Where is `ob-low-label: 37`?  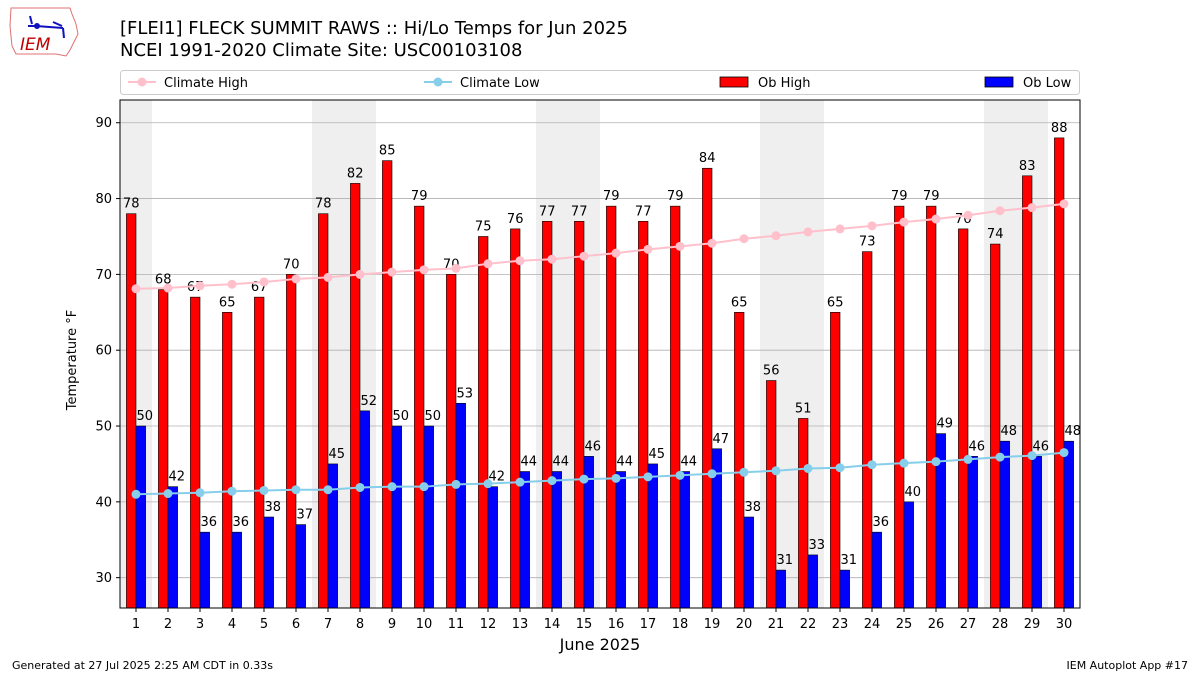 ob-low-label: 37 is located at coordinates (305, 515).